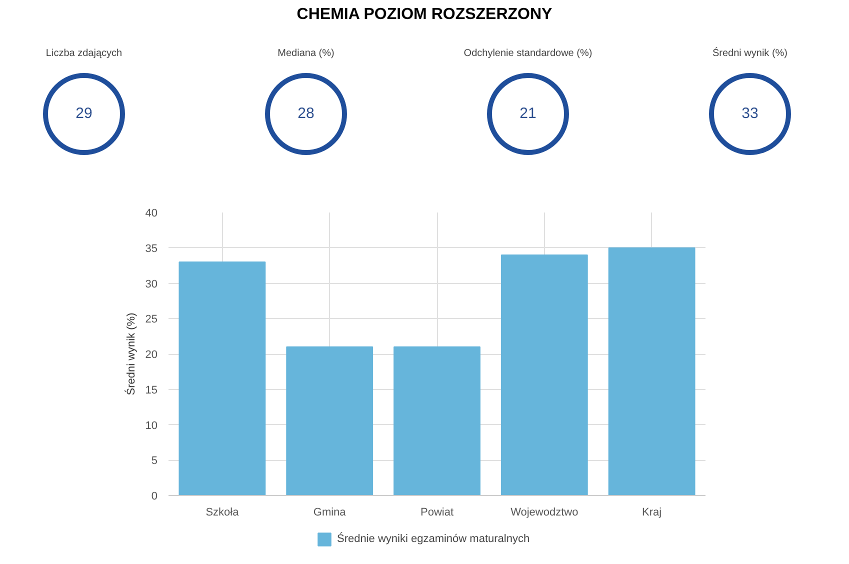  What do you see at coordinates (306, 113) in the screenshot?
I see `data-label: 28` at bounding box center [306, 113].